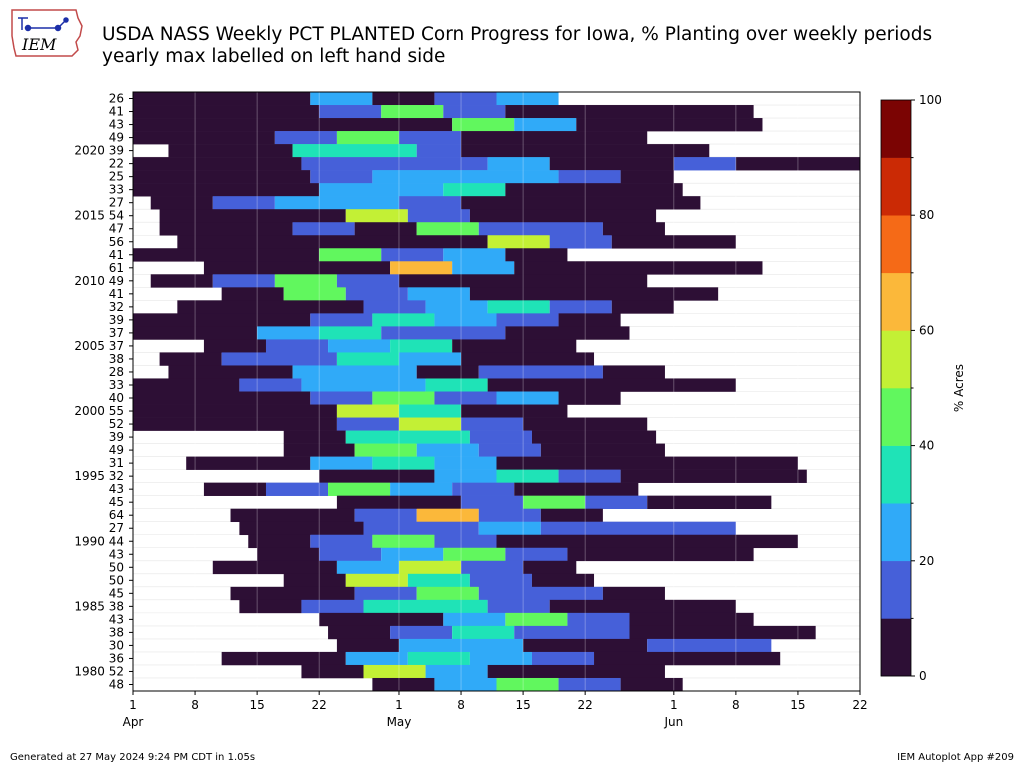 Image resolution: width=1024 pixels, height=768 pixels. What do you see at coordinates (926, 561) in the screenshot?
I see `colorbar-tick-label: 20` at bounding box center [926, 561].